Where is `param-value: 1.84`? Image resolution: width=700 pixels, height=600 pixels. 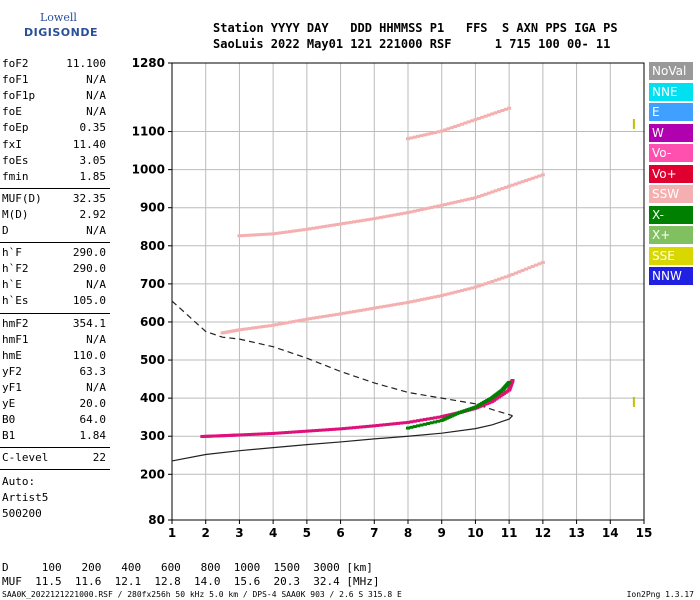
param-value: 1.84 is located at coordinates (93, 436).